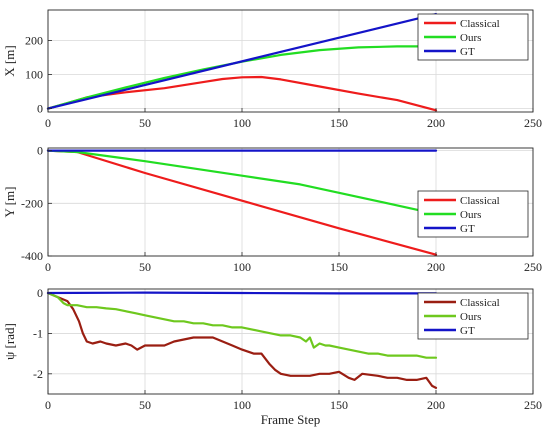  I want to click on y-tick-label: 100, so click(34, 75).